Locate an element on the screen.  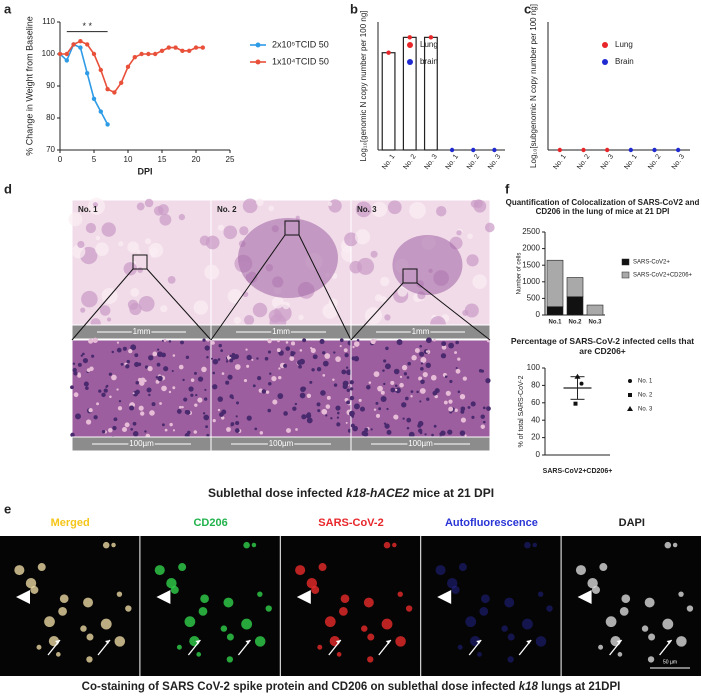
x-tick-label: 20 is located at coordinates (196, 159).